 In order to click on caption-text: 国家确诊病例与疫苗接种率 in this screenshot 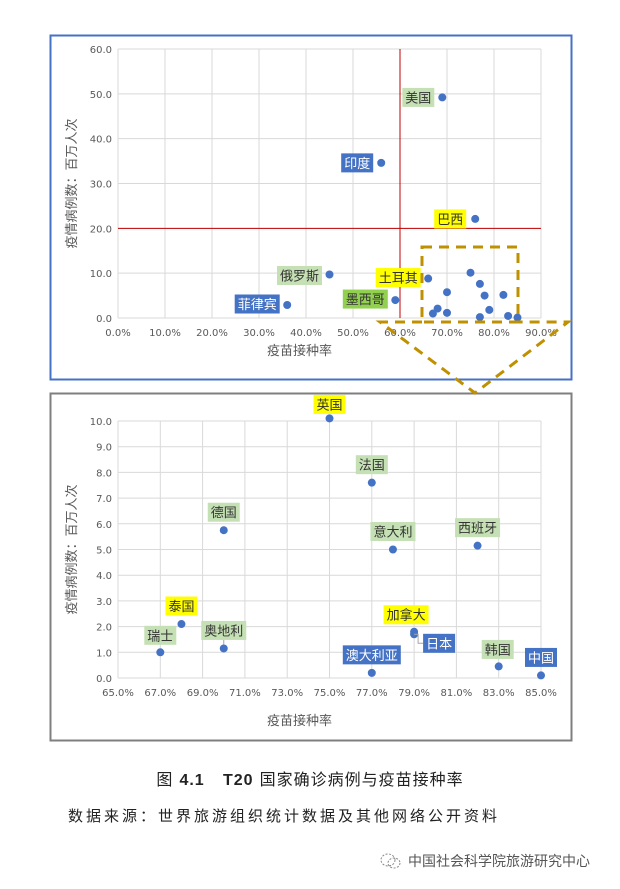, I will do `click(361, 779)`.